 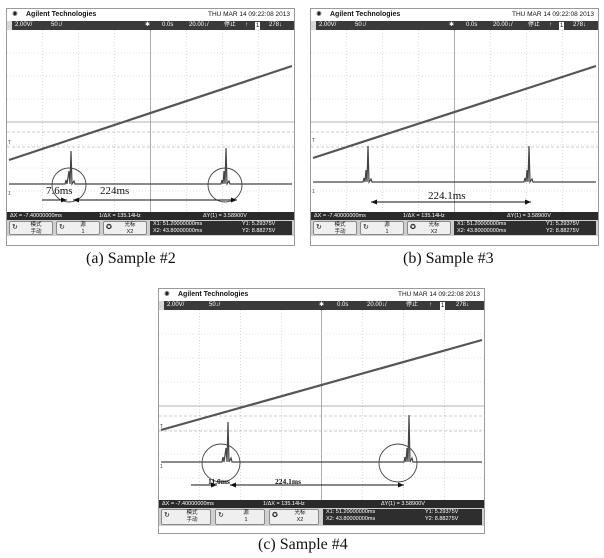 I want to click on timebase-value: 20.00↓/, so click(x=377, y=305).